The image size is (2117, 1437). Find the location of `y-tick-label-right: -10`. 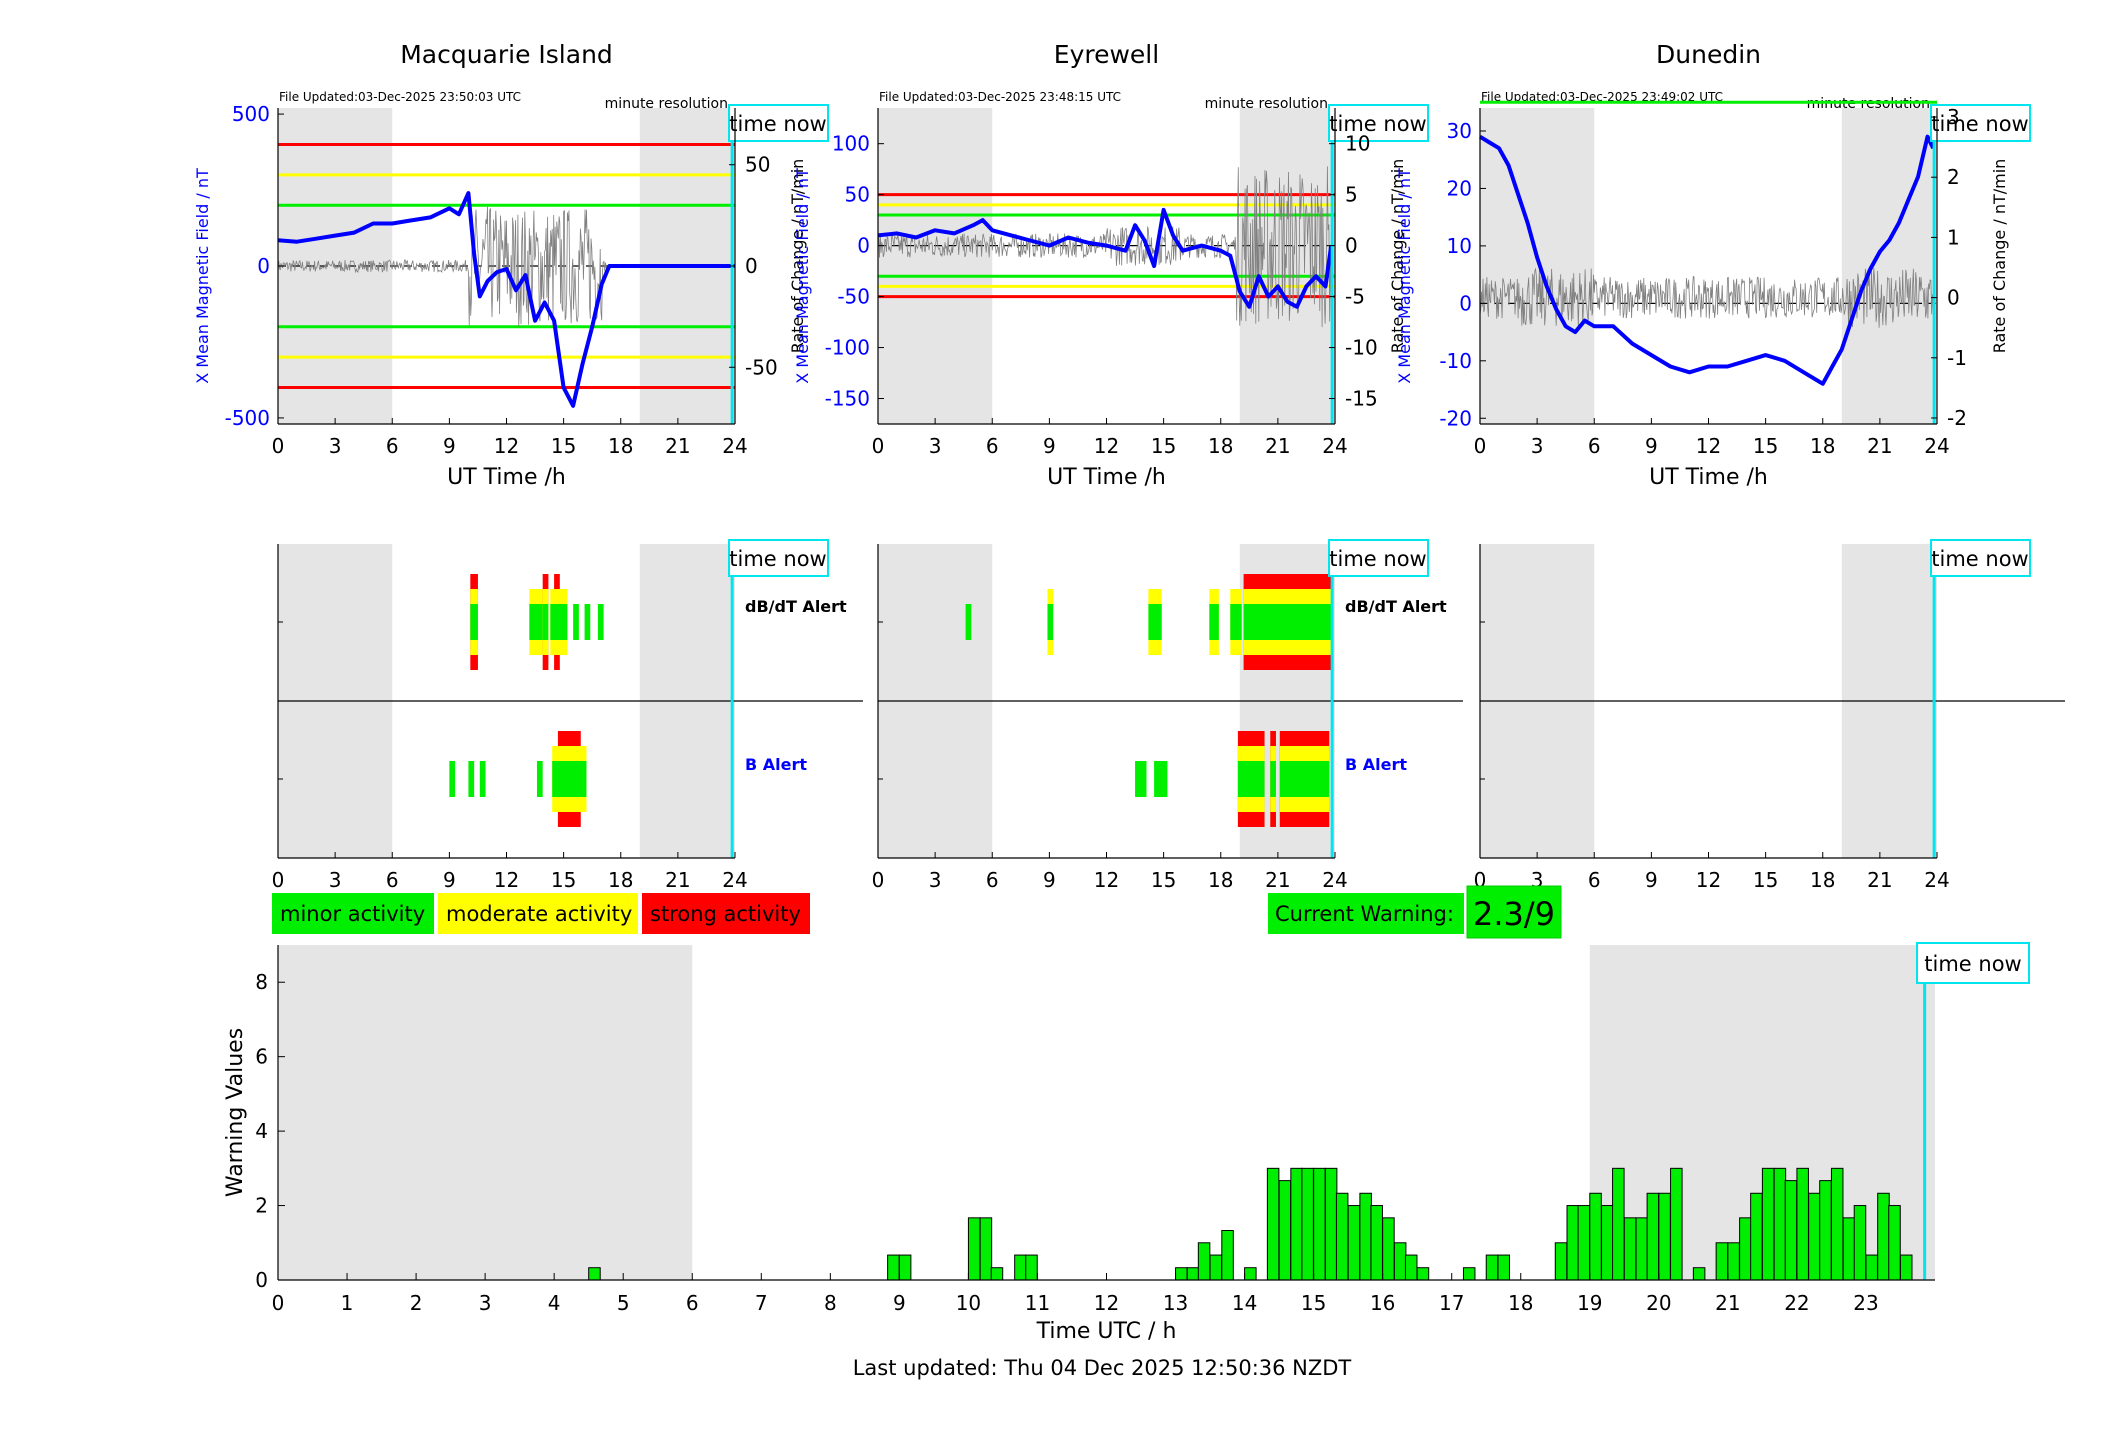

y-tick-label-right: -10 is located at coordinates (1361, 348).